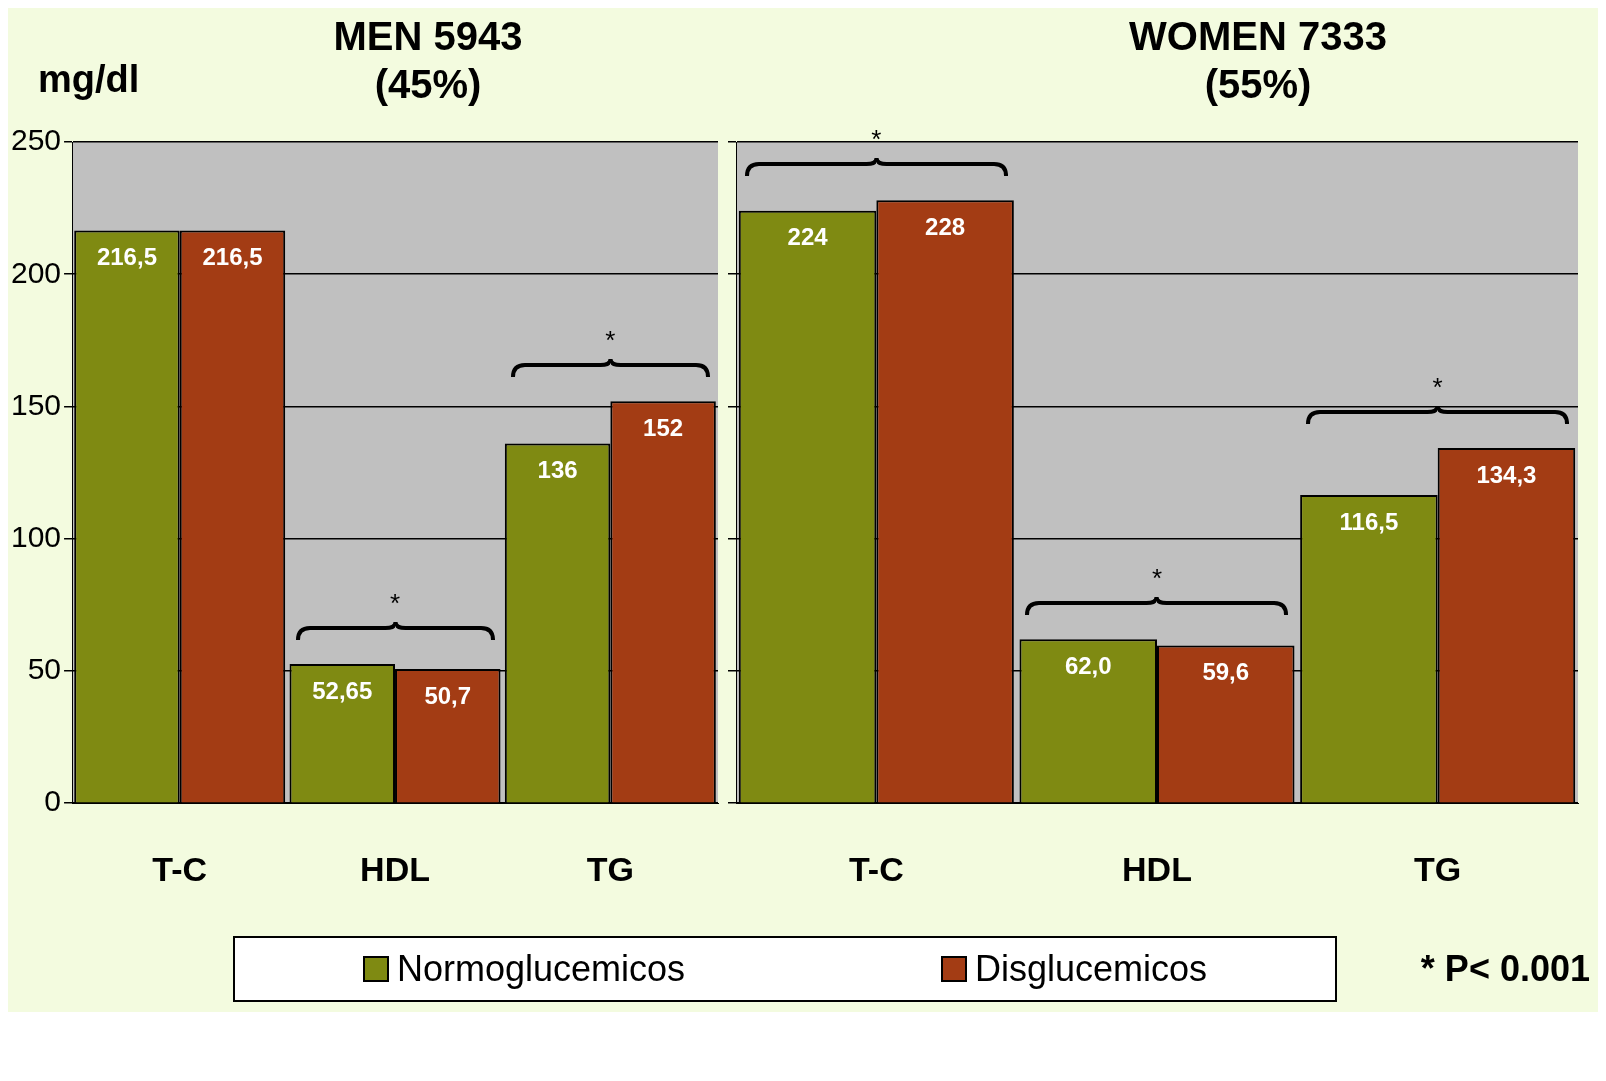  Describe the element at coordinates (36, 272) in the screenshot. I see `y-tick-label: 200` at that location.